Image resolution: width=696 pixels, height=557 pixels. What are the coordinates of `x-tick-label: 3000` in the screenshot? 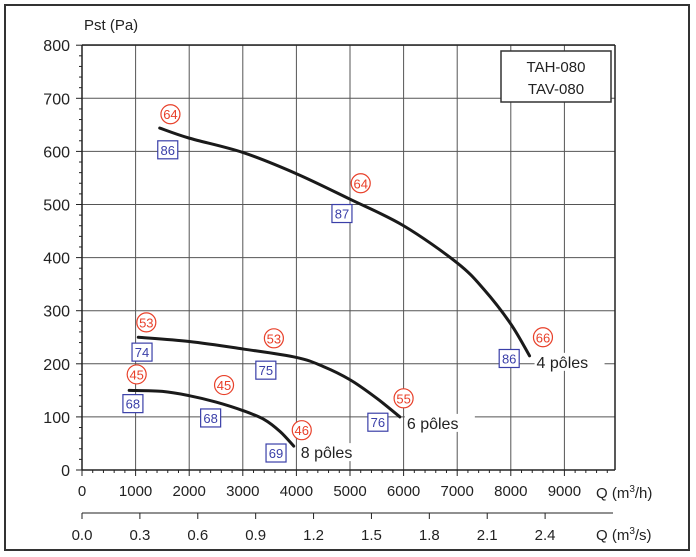 It's located at (242, 491).